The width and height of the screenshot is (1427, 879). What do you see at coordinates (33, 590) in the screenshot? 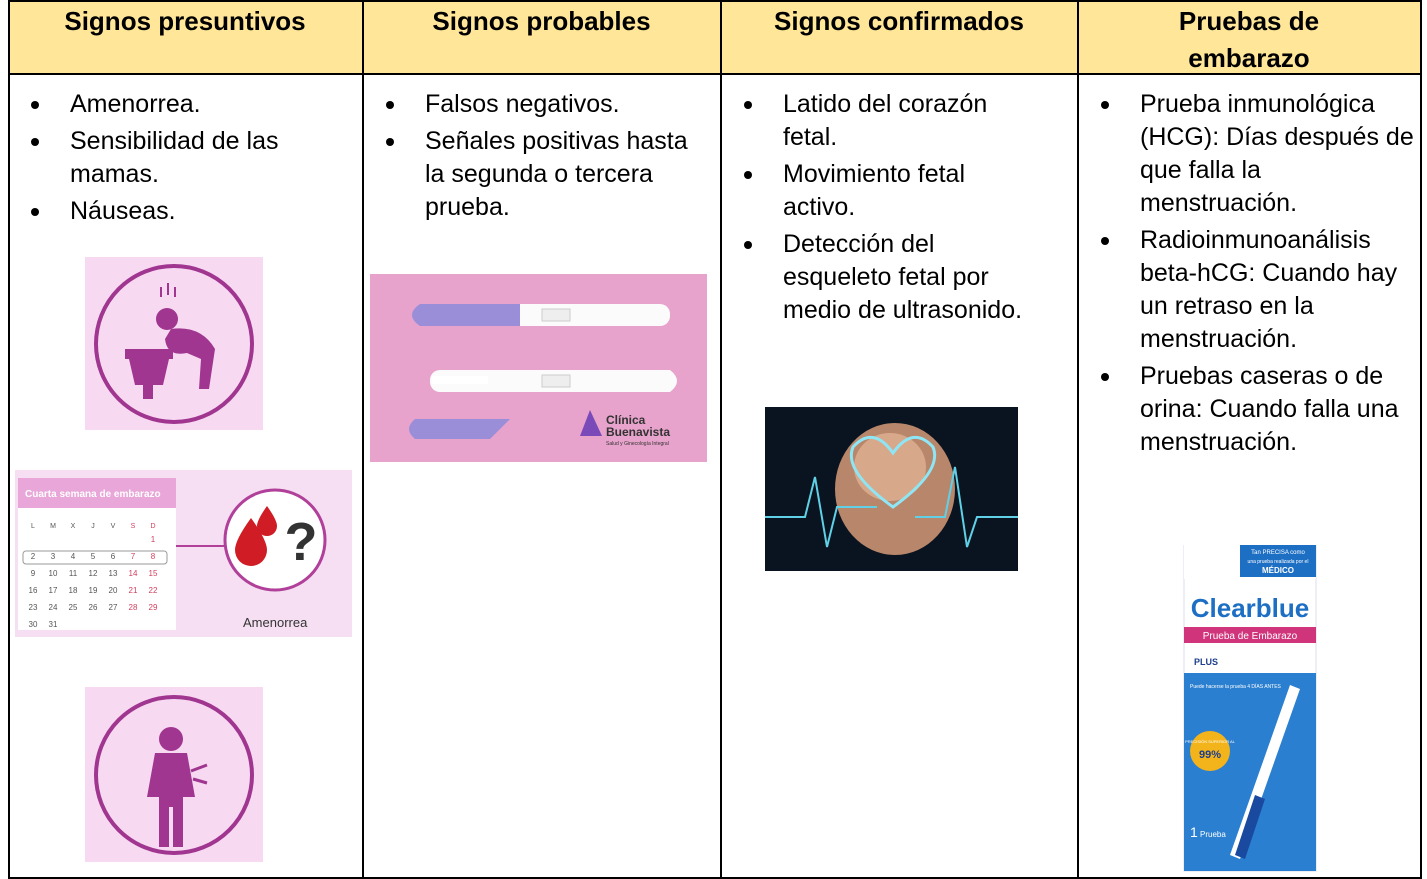
I see `calendar-day: 16` at bounding box center [33, 590].